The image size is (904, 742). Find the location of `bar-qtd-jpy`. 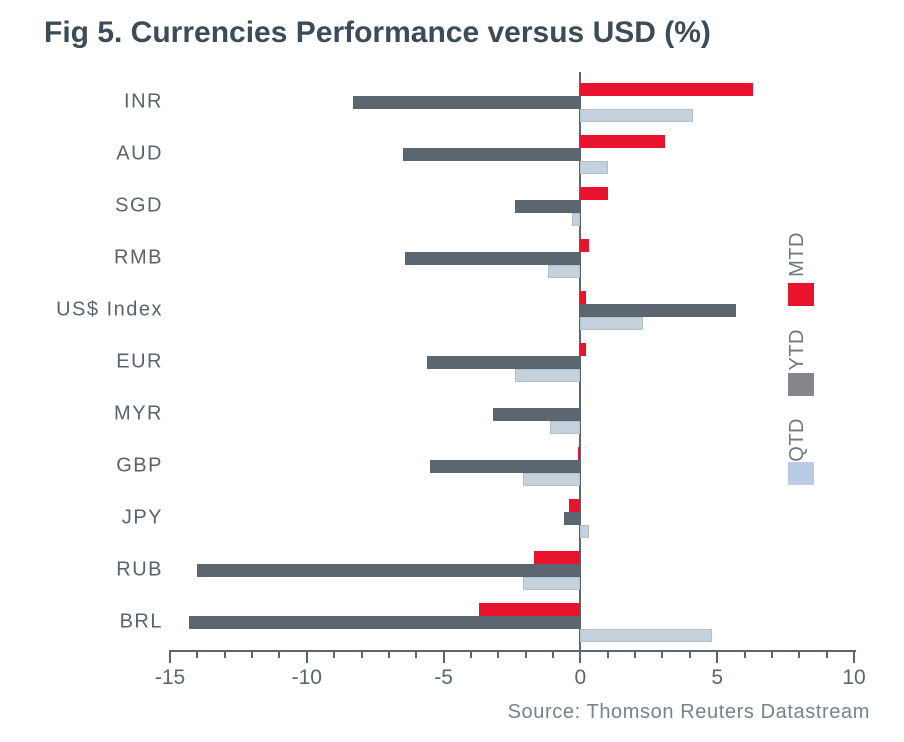

bar-qtd-jpy is located at coordinates (584, 531).